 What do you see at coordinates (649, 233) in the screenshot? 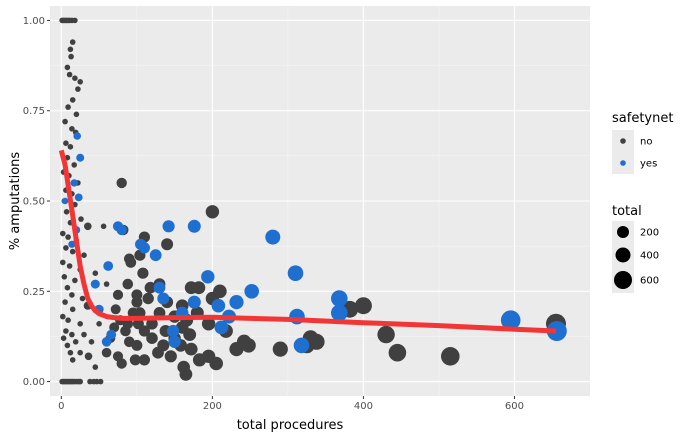
I see `legend-size-label-200: 200` at bounding box center [649, 233].